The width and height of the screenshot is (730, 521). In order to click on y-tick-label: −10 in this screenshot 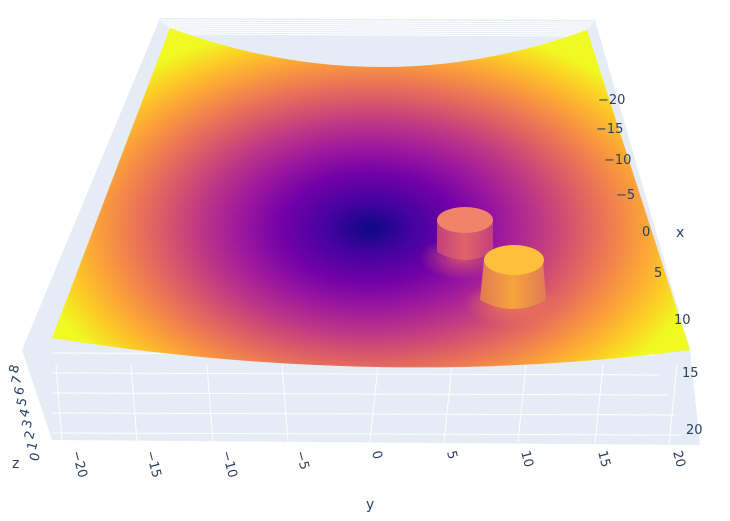, I will do `click(229, 464)`.